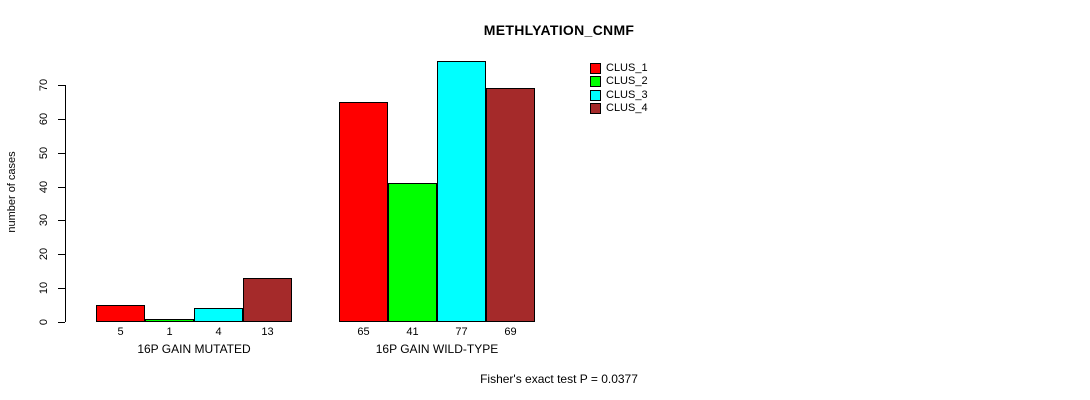 The width and height of the screenshot is (1090, 400). I want to click on bar-value-label: 41, so click(412, 332).